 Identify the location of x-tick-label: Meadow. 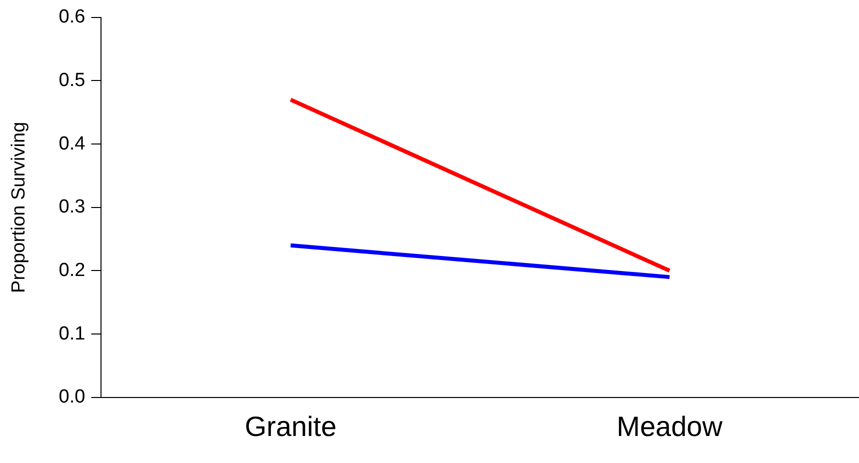
(670, 426).